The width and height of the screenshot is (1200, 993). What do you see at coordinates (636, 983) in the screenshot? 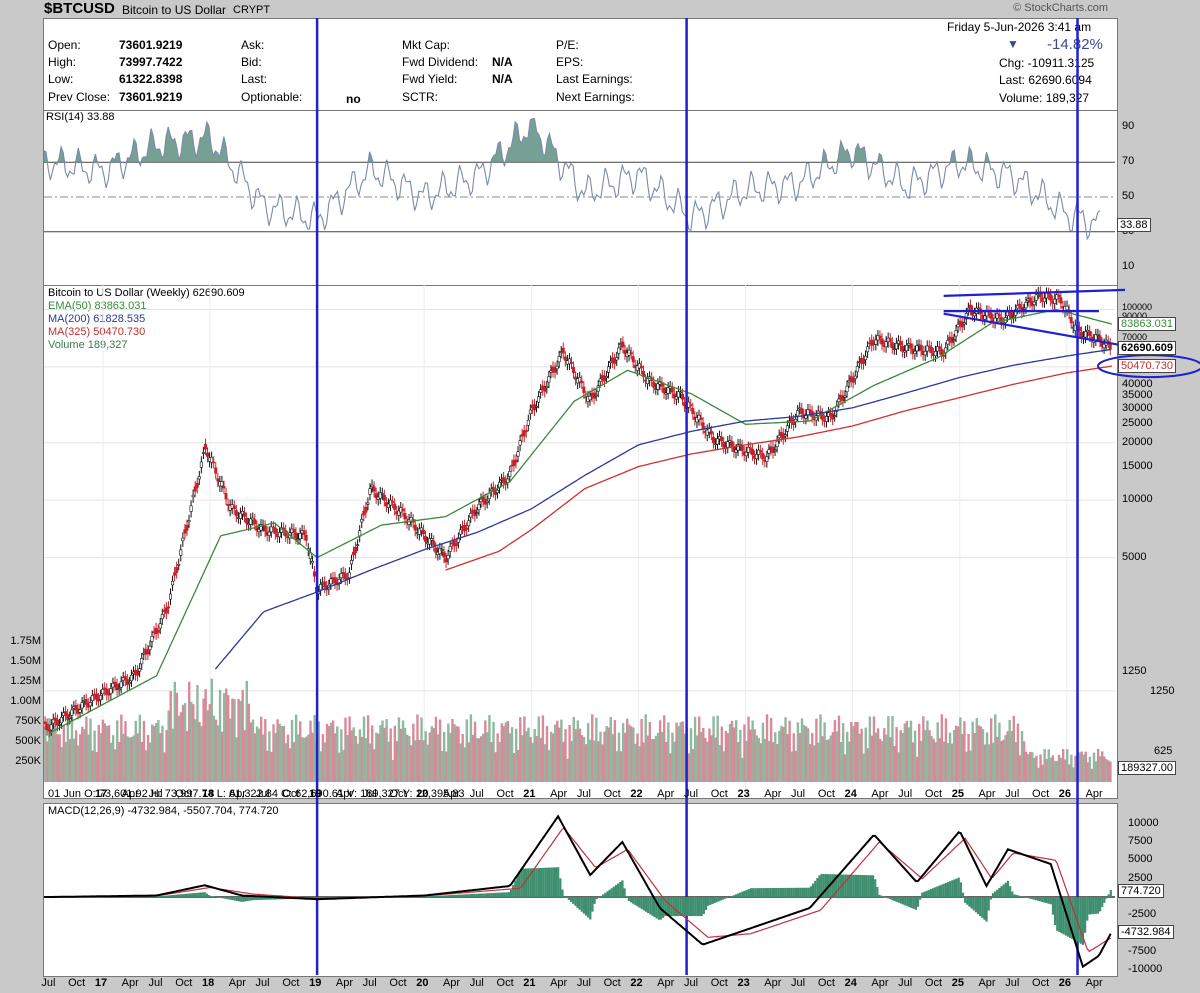
I see `macd-x-label: 22` at bounding box center [636, 983].